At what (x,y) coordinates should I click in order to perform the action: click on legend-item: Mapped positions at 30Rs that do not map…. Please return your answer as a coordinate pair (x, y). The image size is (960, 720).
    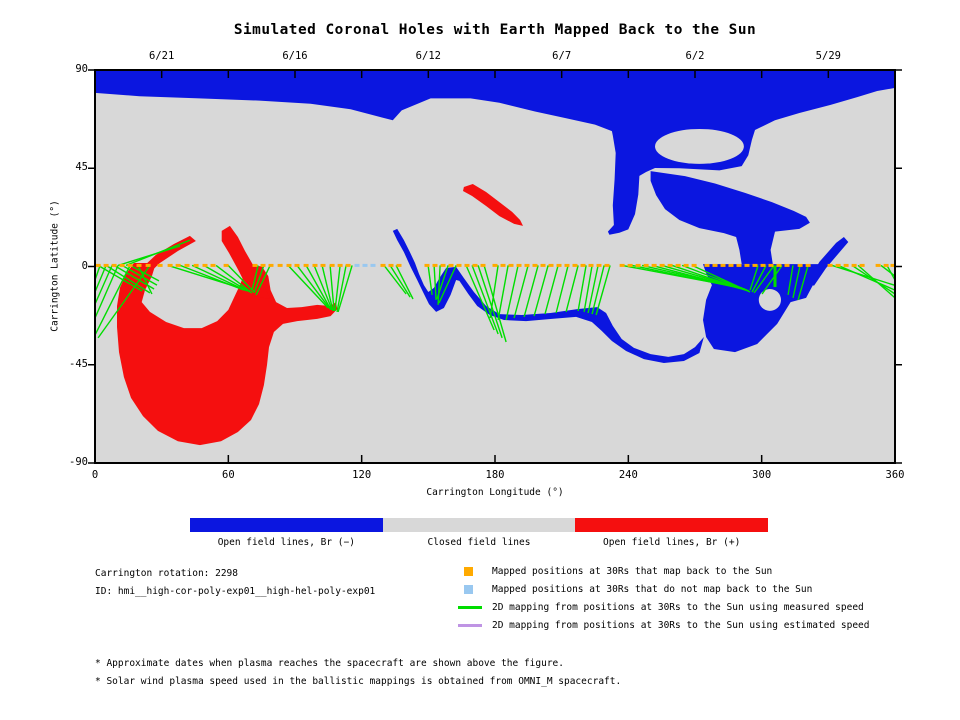
    Looking at the image, I should click on (664, 589).